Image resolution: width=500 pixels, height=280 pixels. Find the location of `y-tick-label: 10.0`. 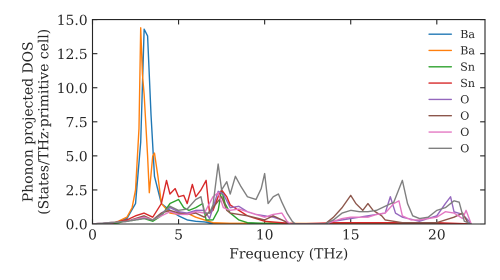

y-tick-label: 10.0 is located at coordinates (72, 88).